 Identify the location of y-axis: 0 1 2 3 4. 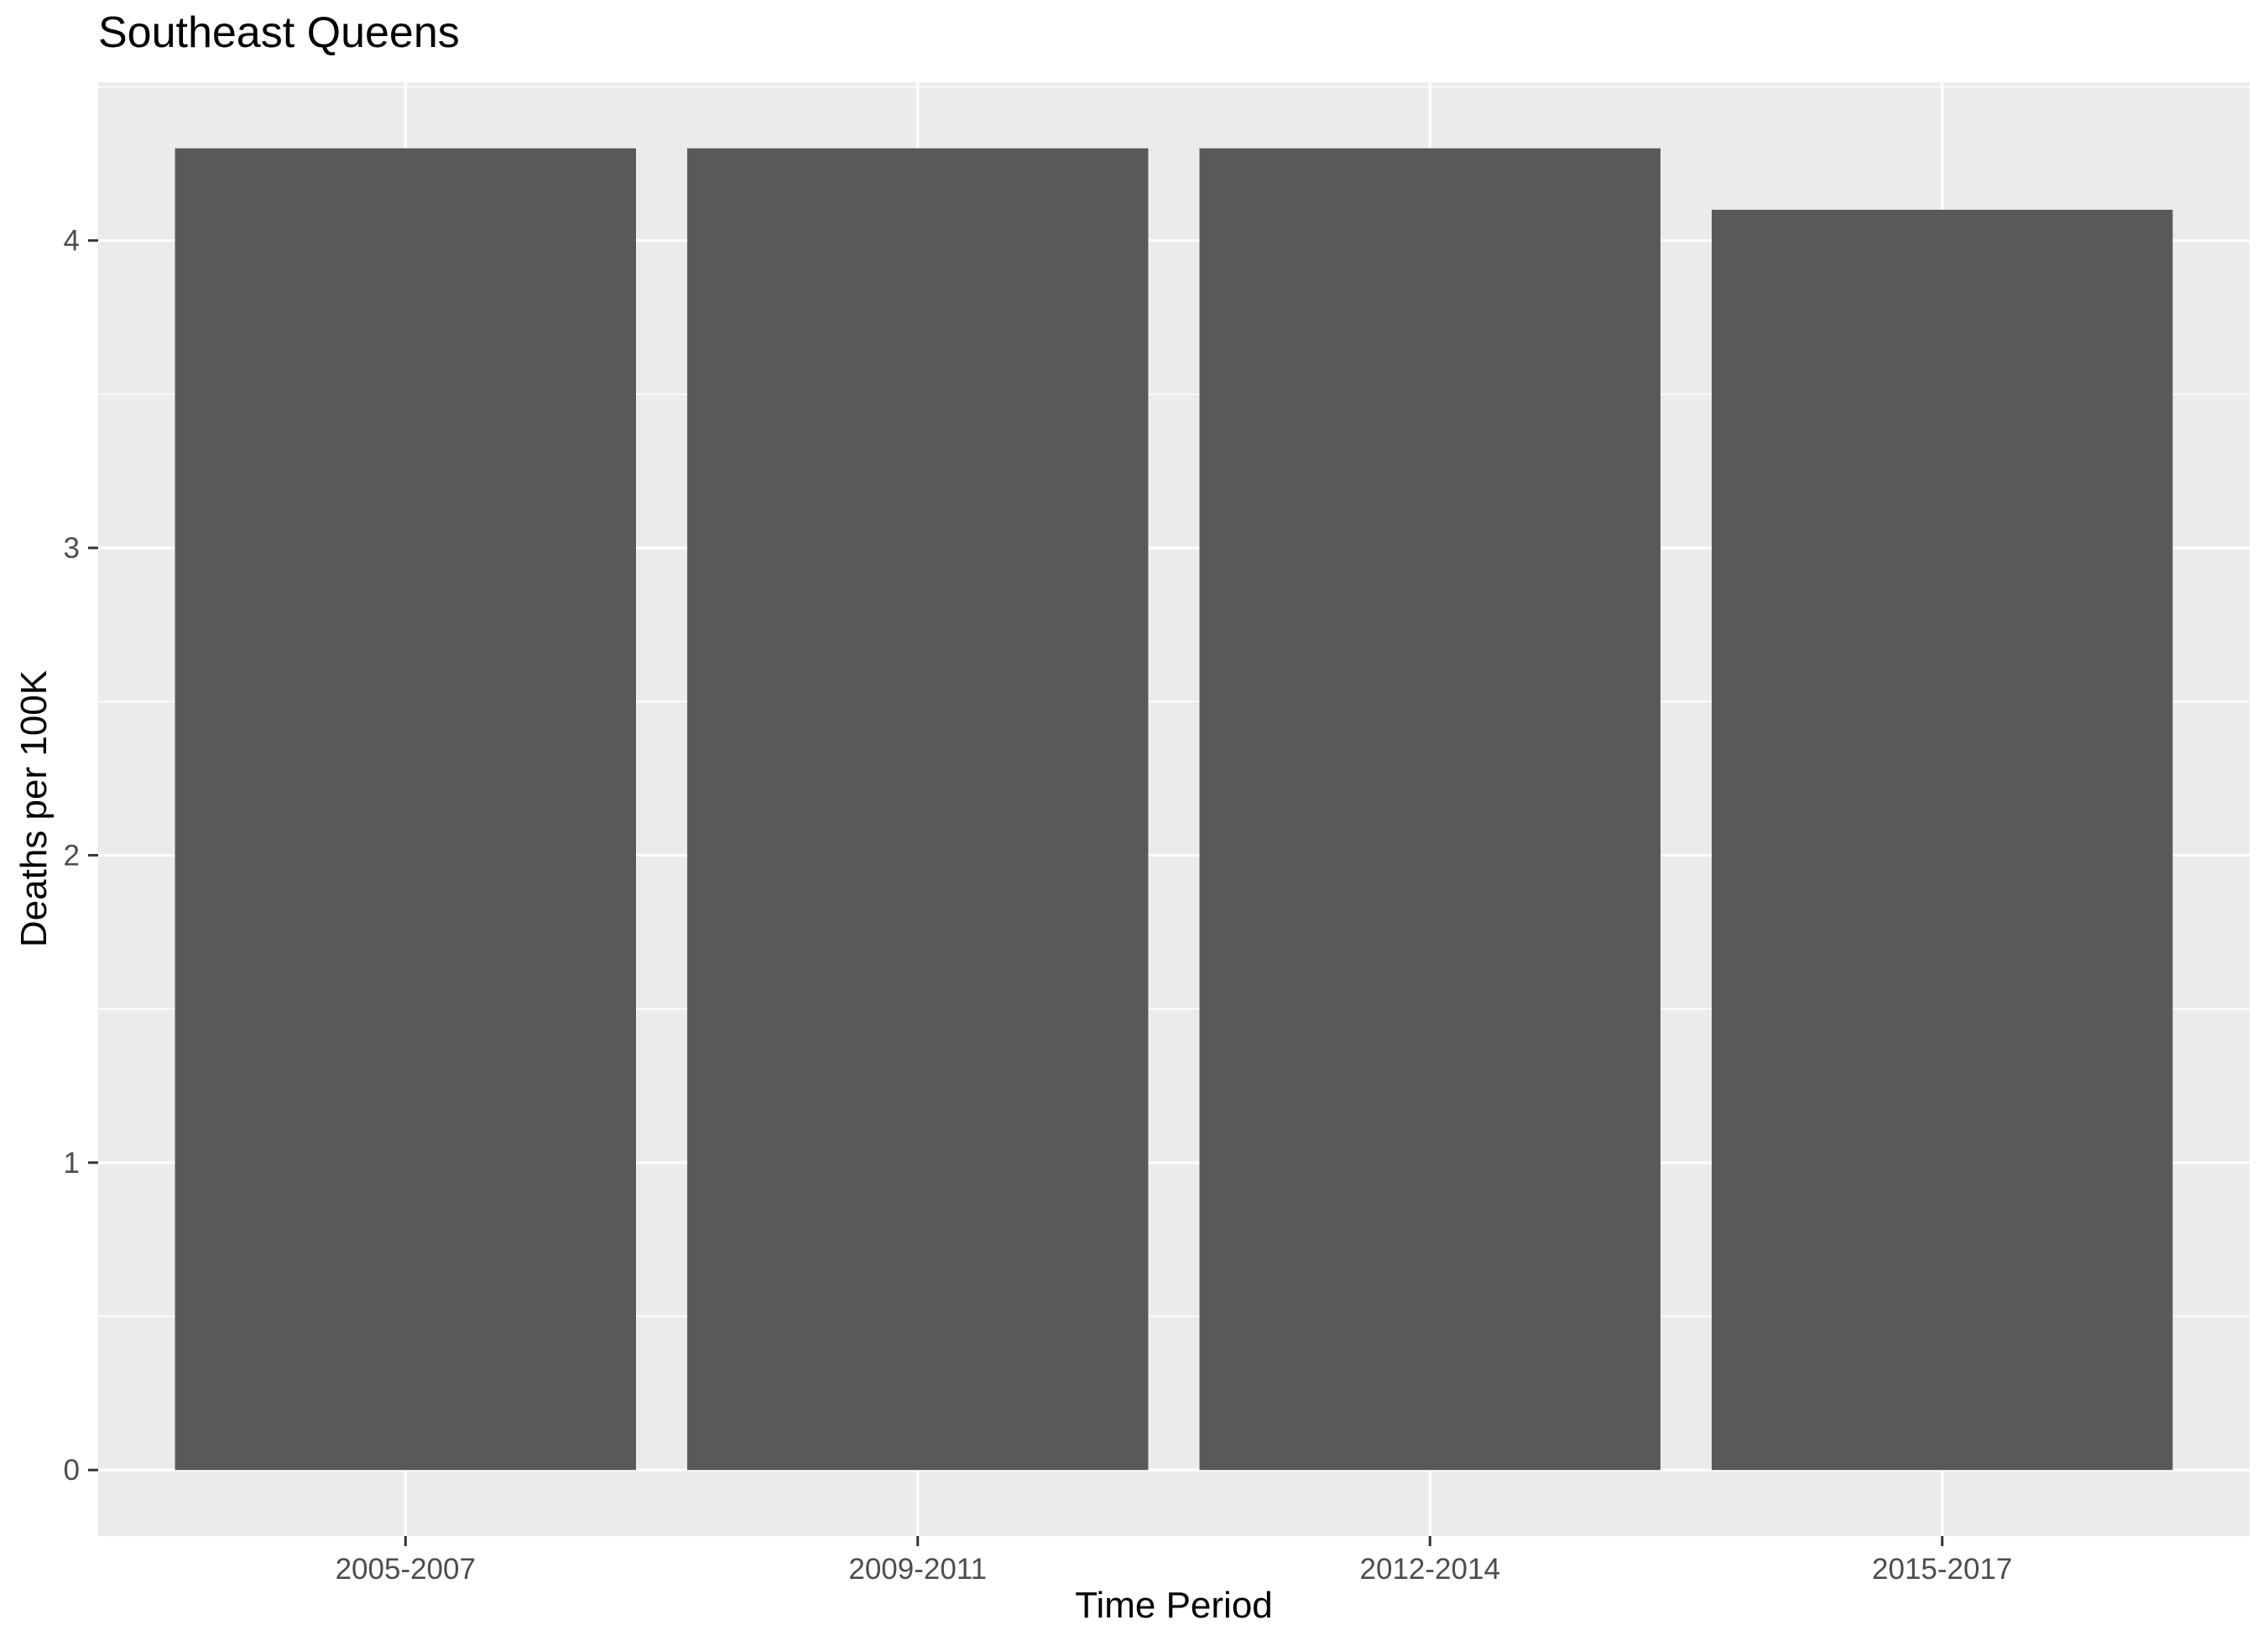
(81, 856).